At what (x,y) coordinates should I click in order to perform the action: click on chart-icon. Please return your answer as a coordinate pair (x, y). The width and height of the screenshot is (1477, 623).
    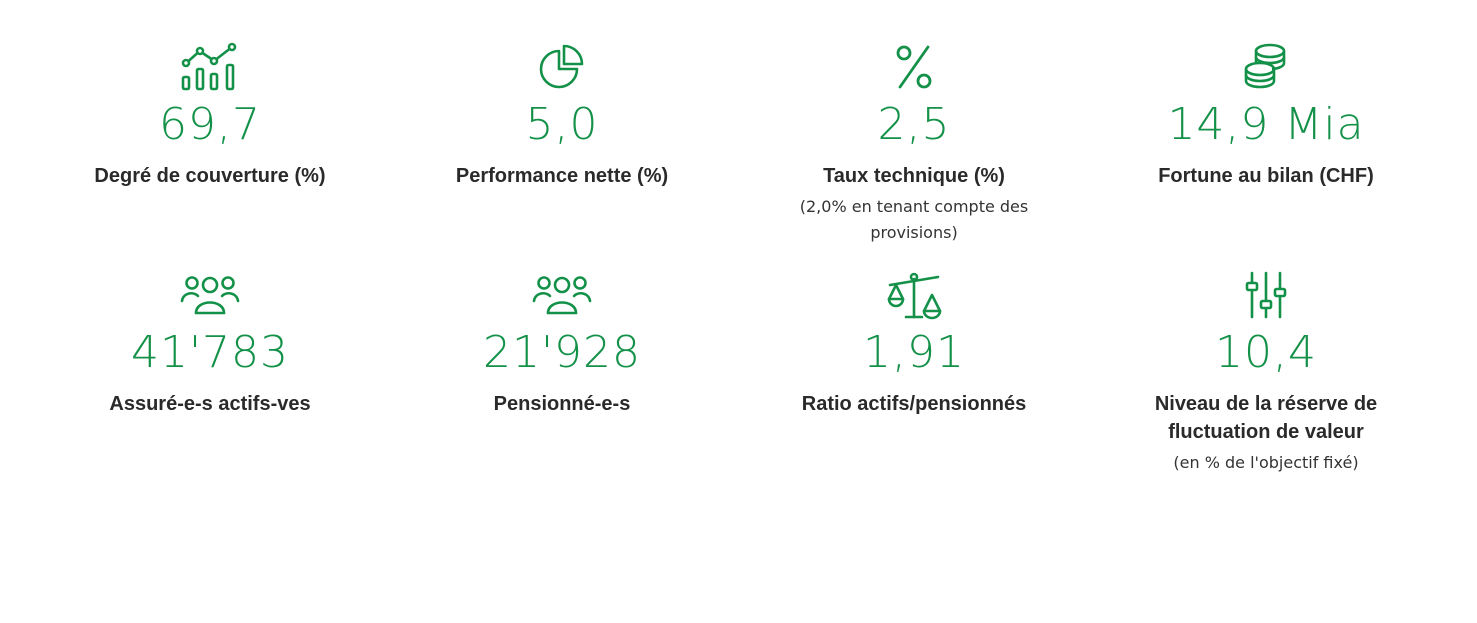
    Looking at the image, I should click on (210, 67).